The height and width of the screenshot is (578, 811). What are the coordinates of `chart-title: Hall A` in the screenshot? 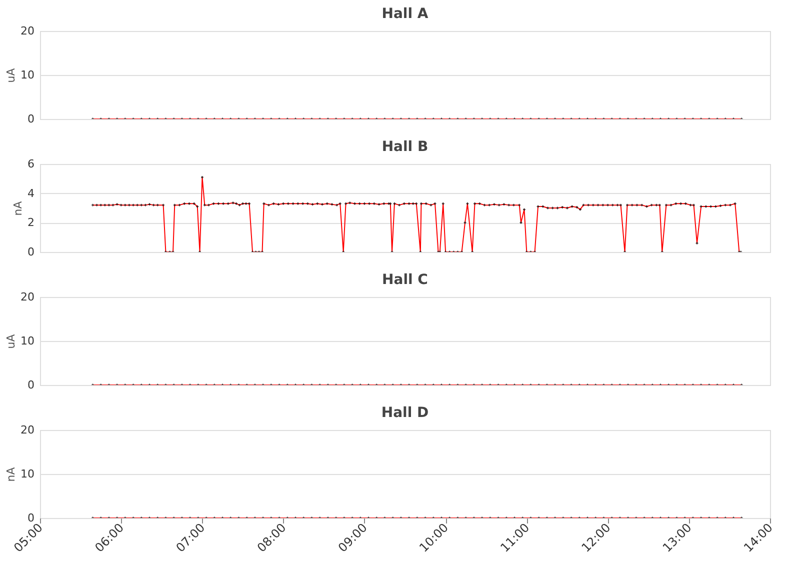 It's located at (405, 14).